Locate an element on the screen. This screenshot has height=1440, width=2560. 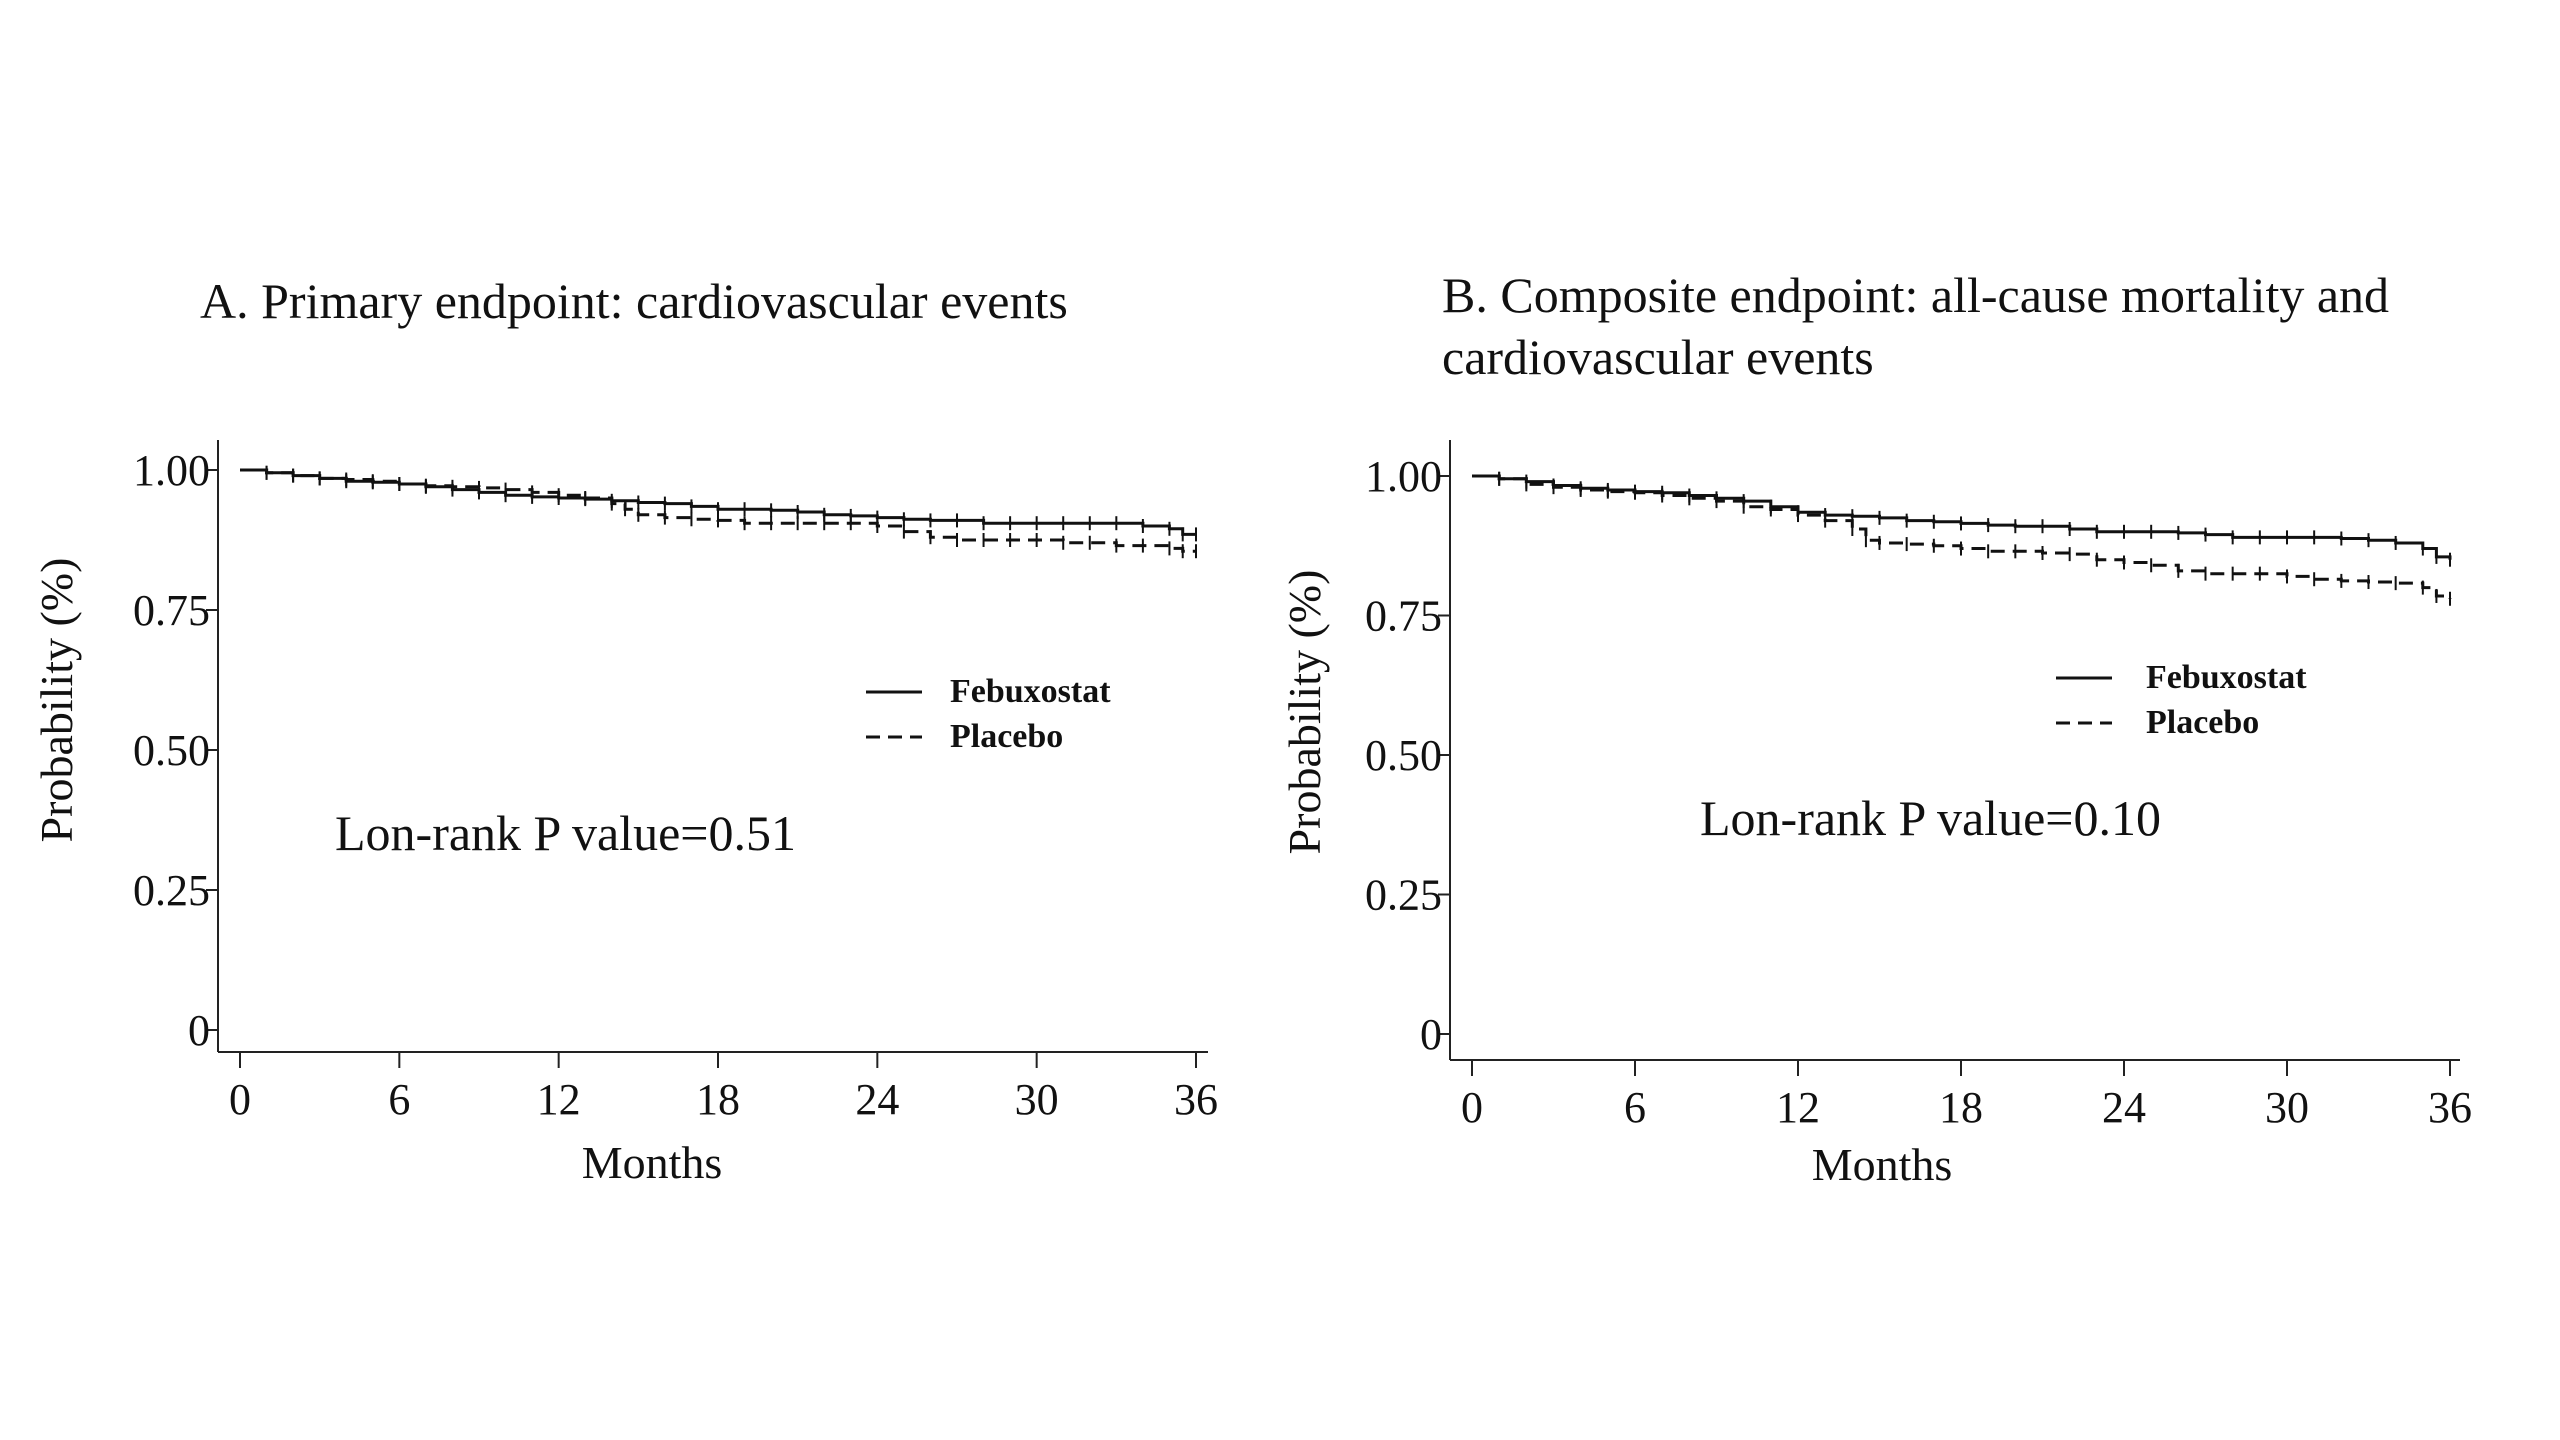
chart-a-annotation: Lon-rank P value=0.51 is located at coordinates (565, 833).